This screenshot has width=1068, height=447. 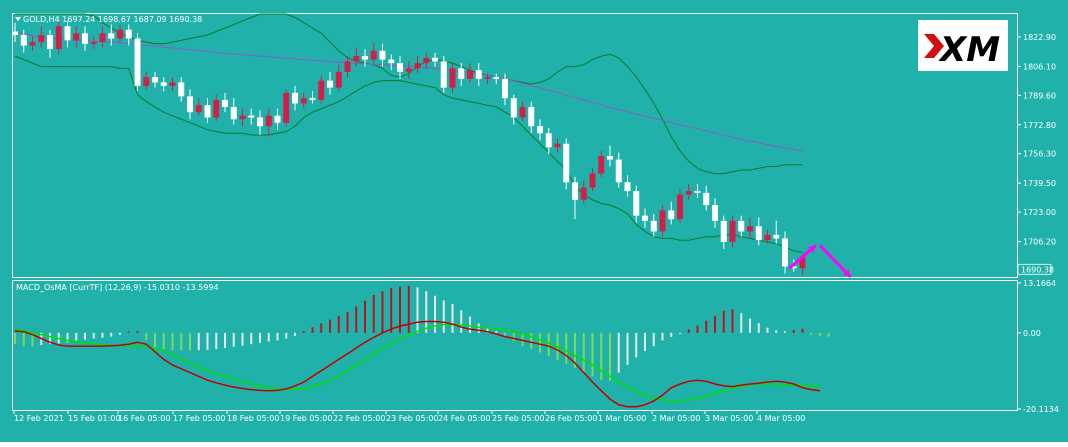 I want to click on time-tick-label: 2 Mar 05:00, so click(x=676, y=418).